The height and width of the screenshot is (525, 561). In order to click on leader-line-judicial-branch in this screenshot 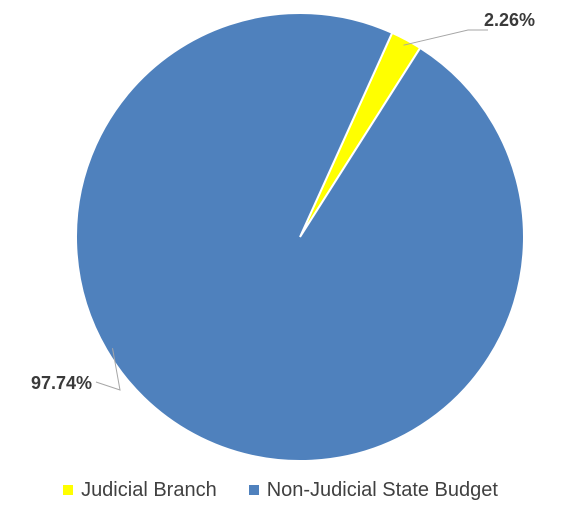, I will do `click(445, 37)`.